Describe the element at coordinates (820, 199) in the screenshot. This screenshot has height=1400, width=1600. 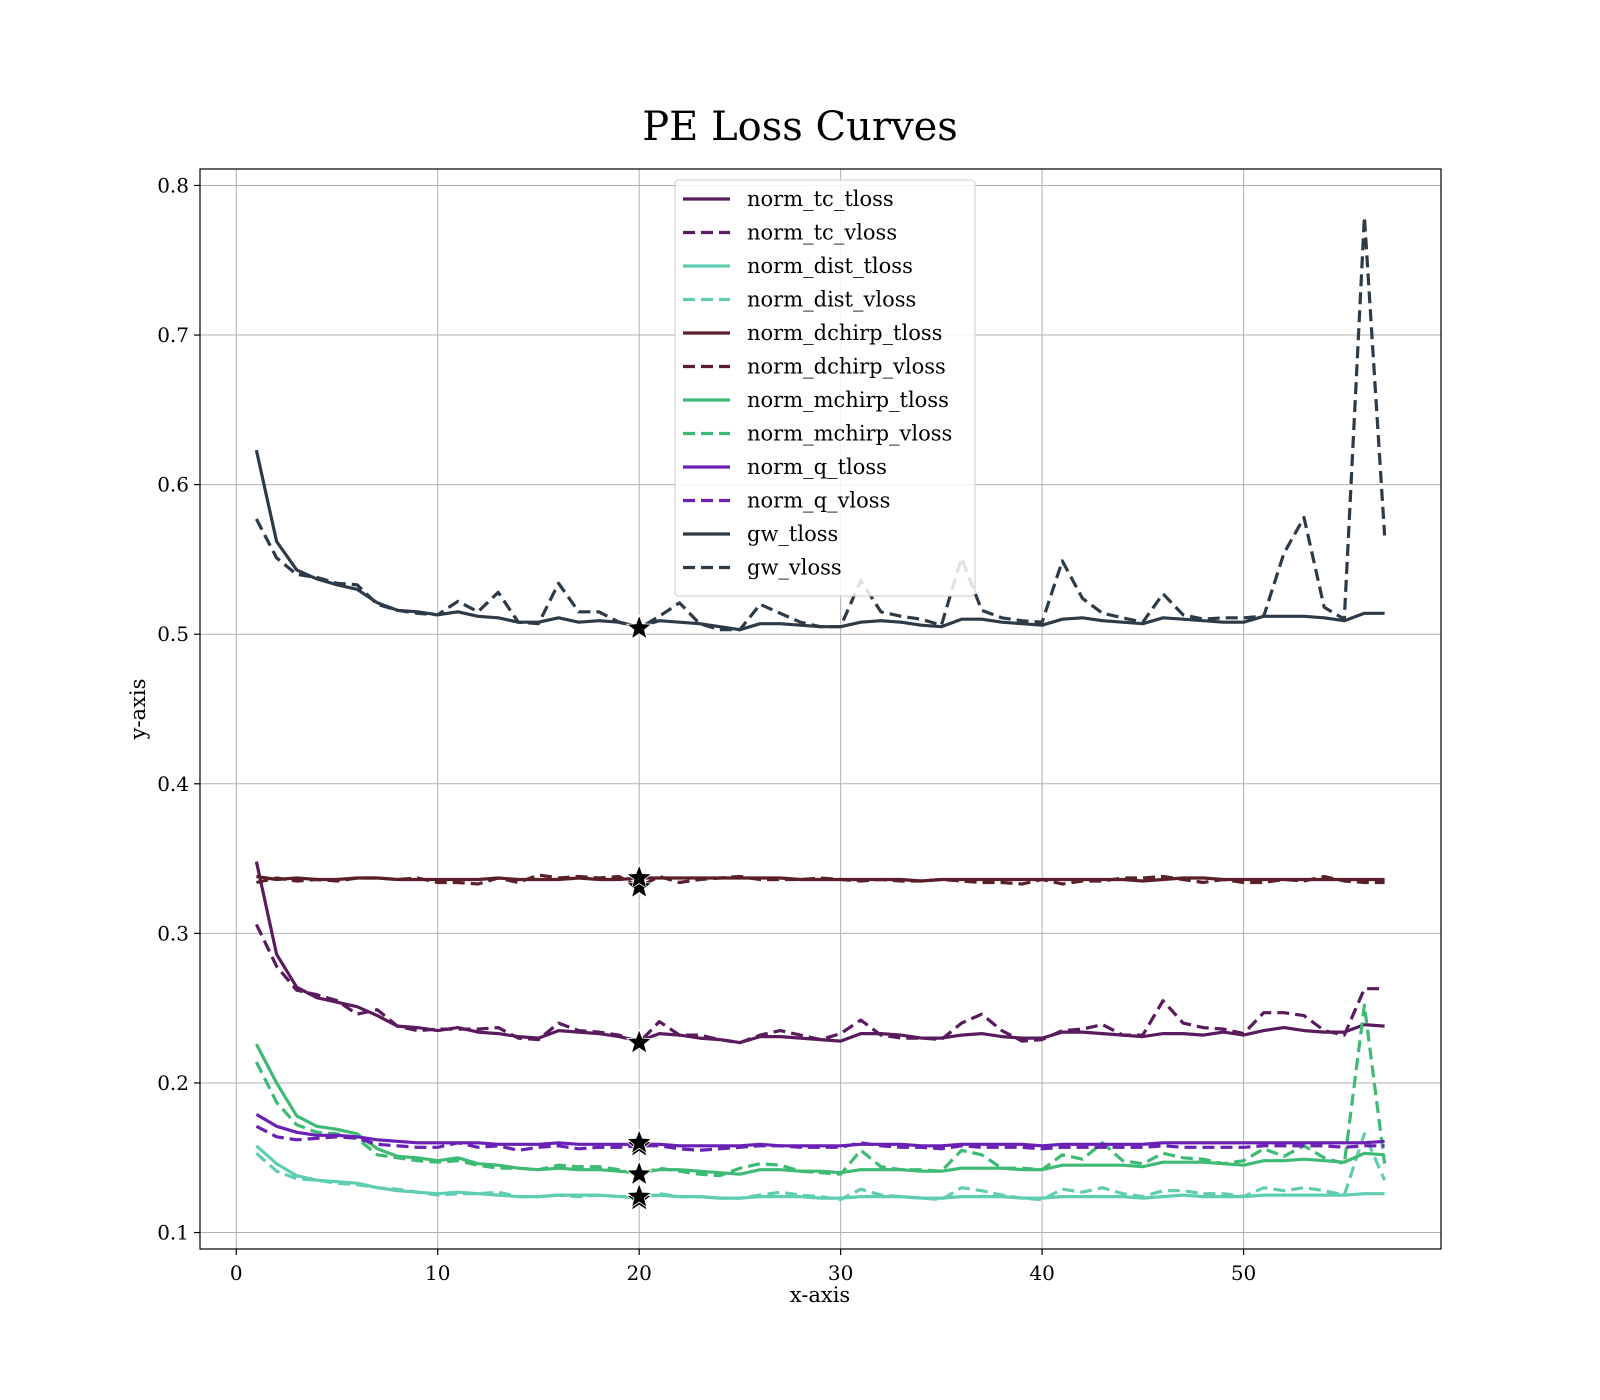
I see `legend-label: norm_tc_tloss` at that location.